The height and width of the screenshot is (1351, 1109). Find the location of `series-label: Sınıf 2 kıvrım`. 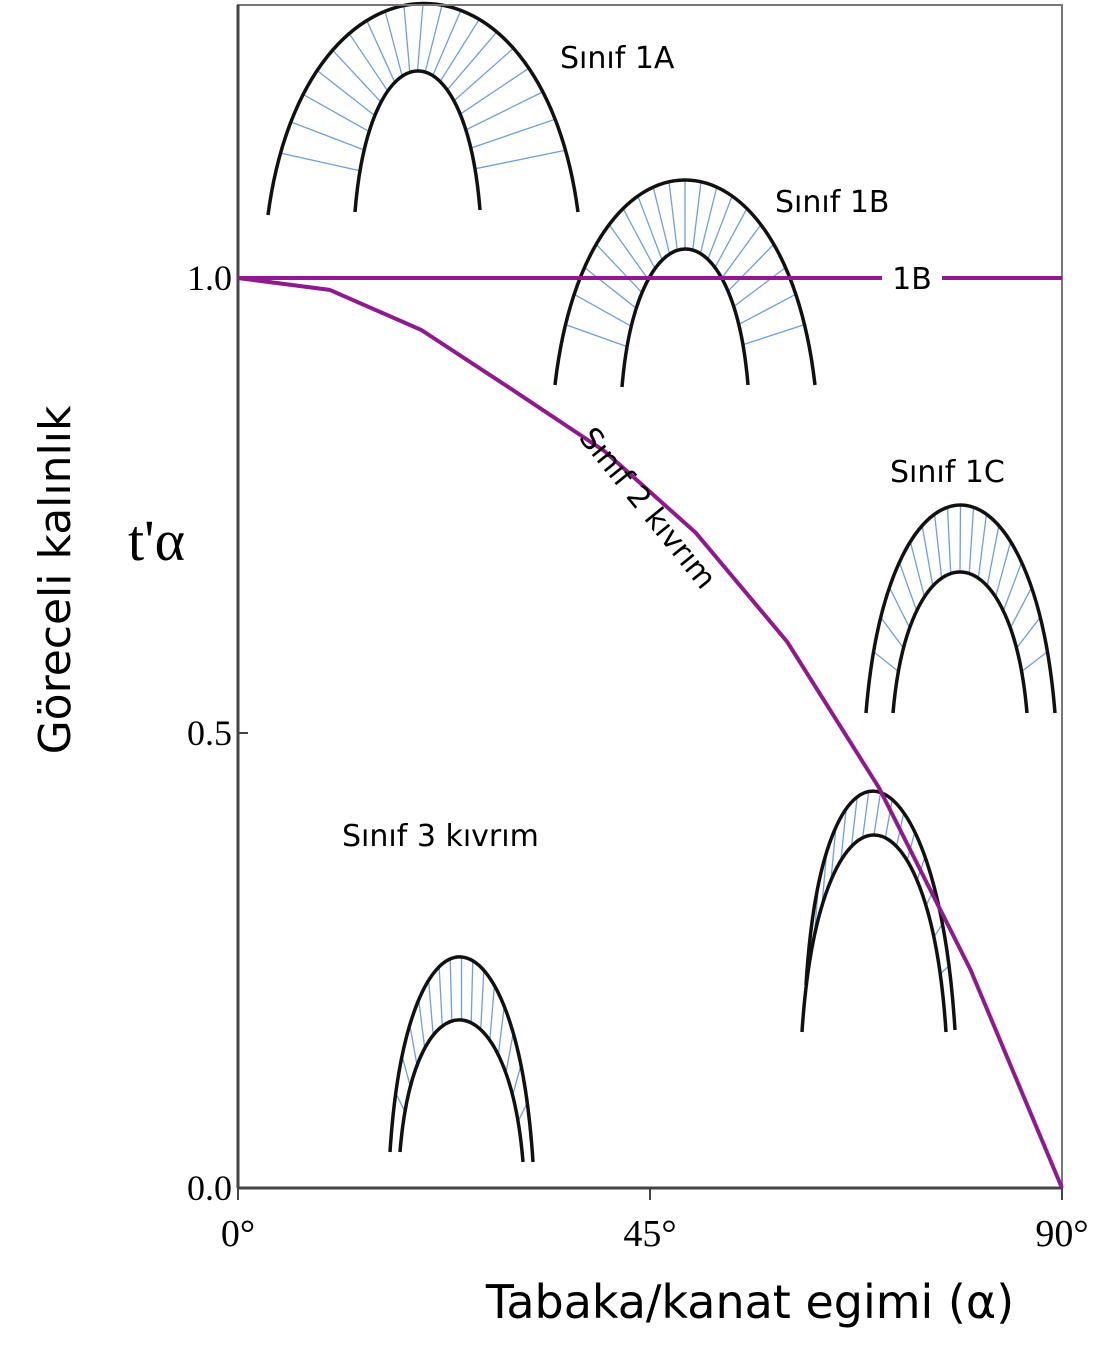

series-label: Sınıf 2 kıvrım is located at coordinates (647, 508).